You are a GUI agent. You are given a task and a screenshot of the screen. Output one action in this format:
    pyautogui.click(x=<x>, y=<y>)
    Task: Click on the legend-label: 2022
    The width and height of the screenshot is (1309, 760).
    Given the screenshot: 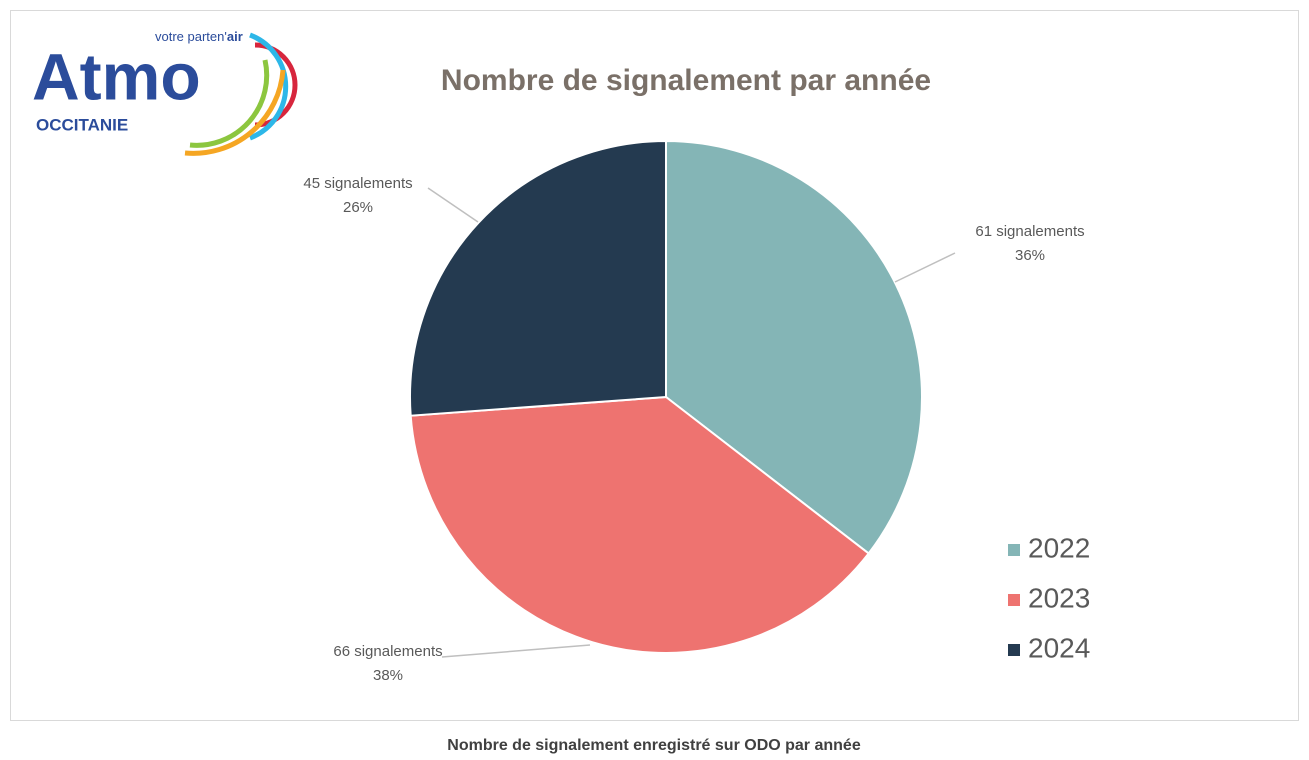 What is the action you would take?
    pyautogui.click(x=1059, y=547)
    